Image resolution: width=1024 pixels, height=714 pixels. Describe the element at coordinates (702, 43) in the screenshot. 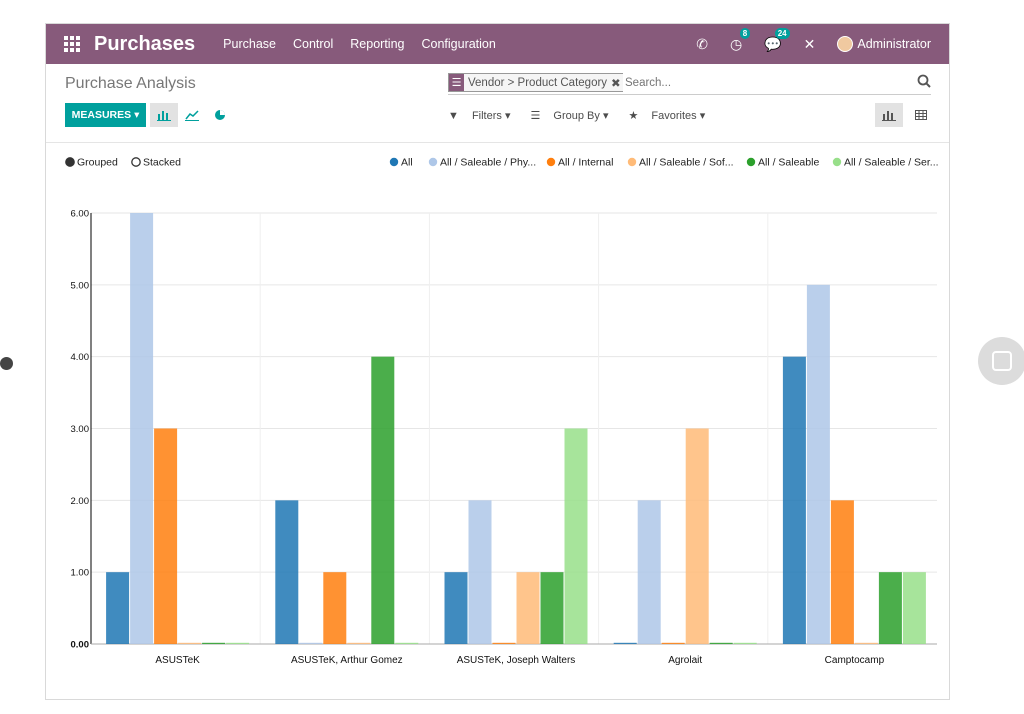

I see `phone-icon: ✆` at that location.